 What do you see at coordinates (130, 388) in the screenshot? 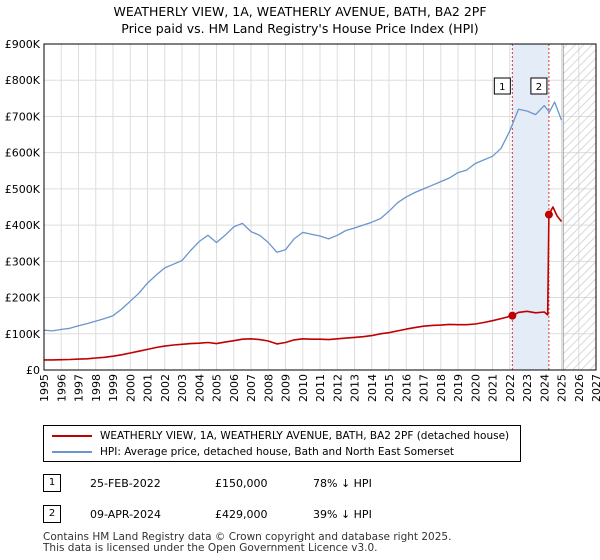
I see `x-tick-label: 2000` at bounding box center [130, 388].